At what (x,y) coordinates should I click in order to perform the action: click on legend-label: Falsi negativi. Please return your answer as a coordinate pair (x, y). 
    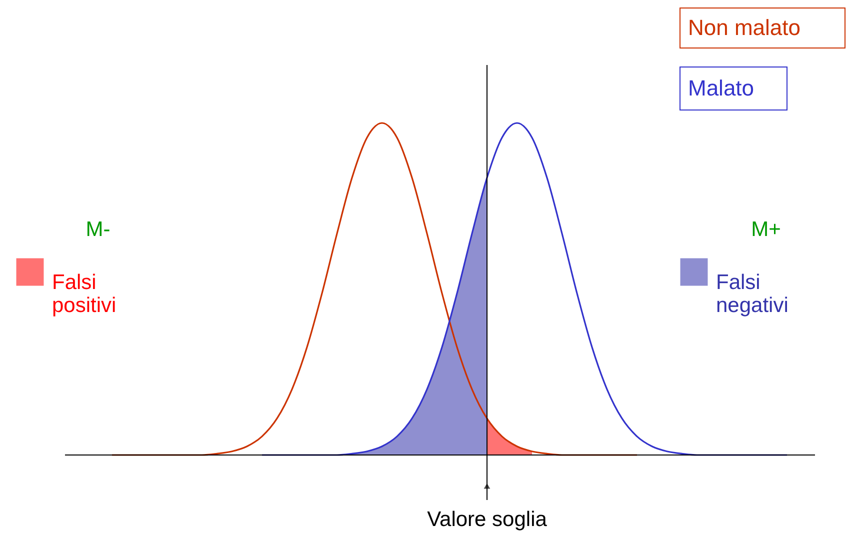
    Looking at the image, I should click on (752, 294).